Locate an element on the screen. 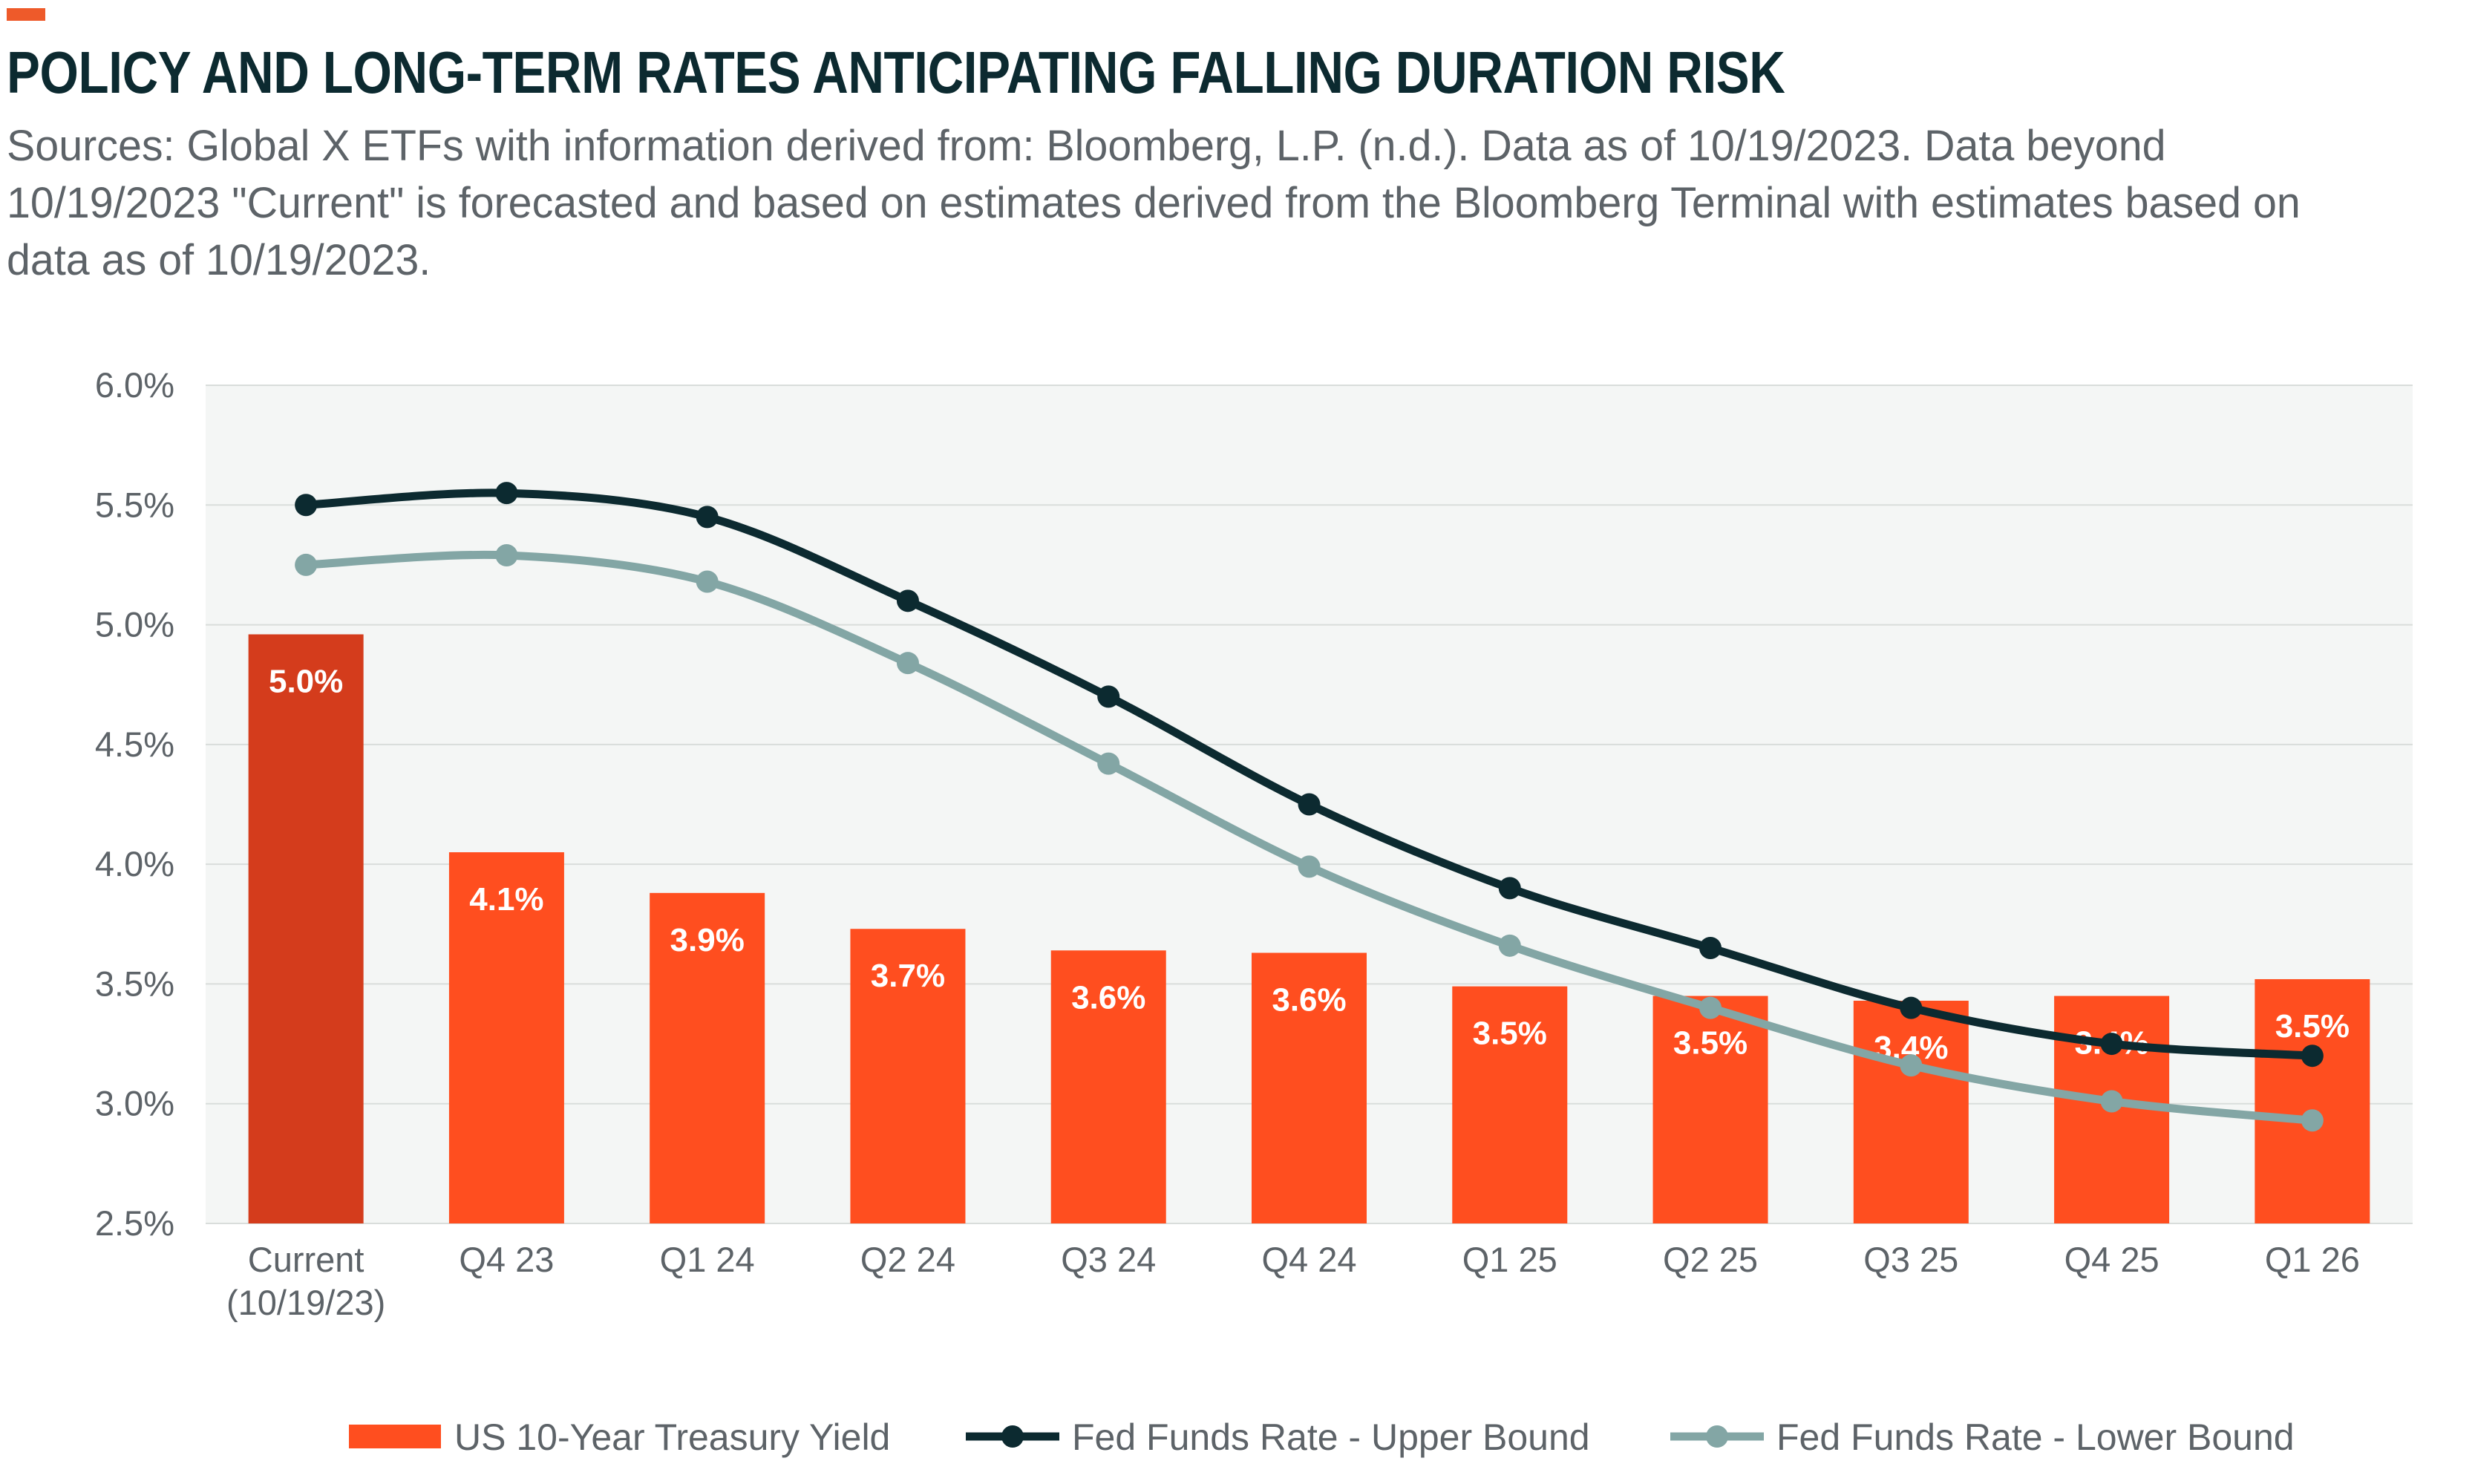 Image resolution: width=2475 pixels, height=1484 pixels. y-tick-label: 3.5% is located at coordinates (134, 983).